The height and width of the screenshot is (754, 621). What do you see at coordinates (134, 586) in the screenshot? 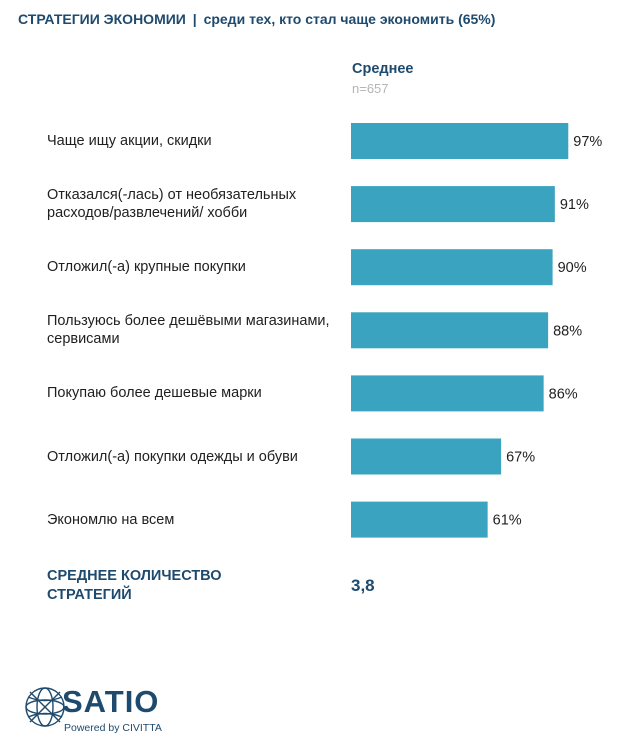
I see `summary-label: СРЕДНЕЕ КОЛИЧЕСТВО СТРАТЕГИЙ` at bounding box center [134, 586].